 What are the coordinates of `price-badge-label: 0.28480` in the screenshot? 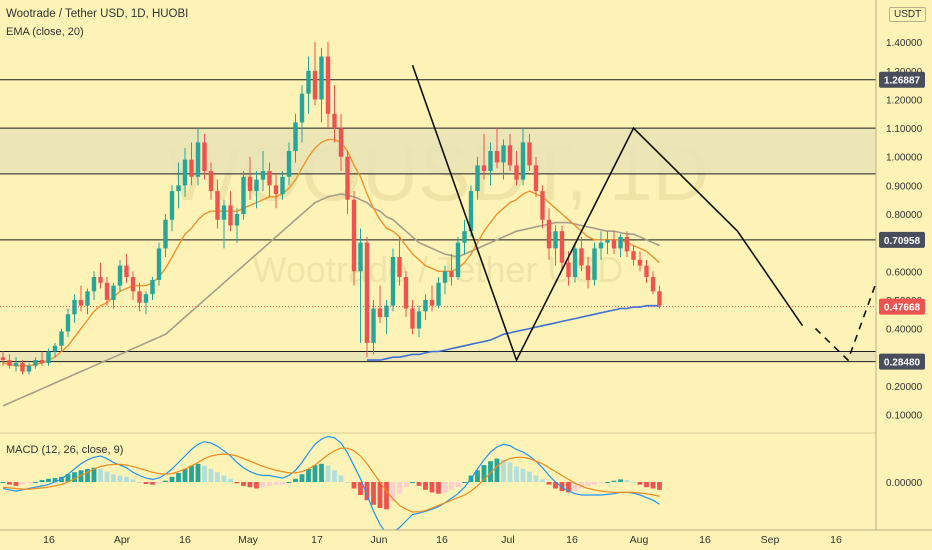 It's located at (902, 363).